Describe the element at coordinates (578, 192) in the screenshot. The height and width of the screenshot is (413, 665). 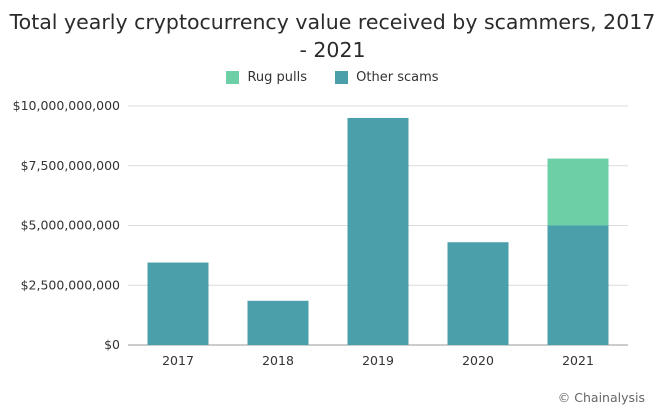
I see `bar-rug-pulls-2021` at that location.